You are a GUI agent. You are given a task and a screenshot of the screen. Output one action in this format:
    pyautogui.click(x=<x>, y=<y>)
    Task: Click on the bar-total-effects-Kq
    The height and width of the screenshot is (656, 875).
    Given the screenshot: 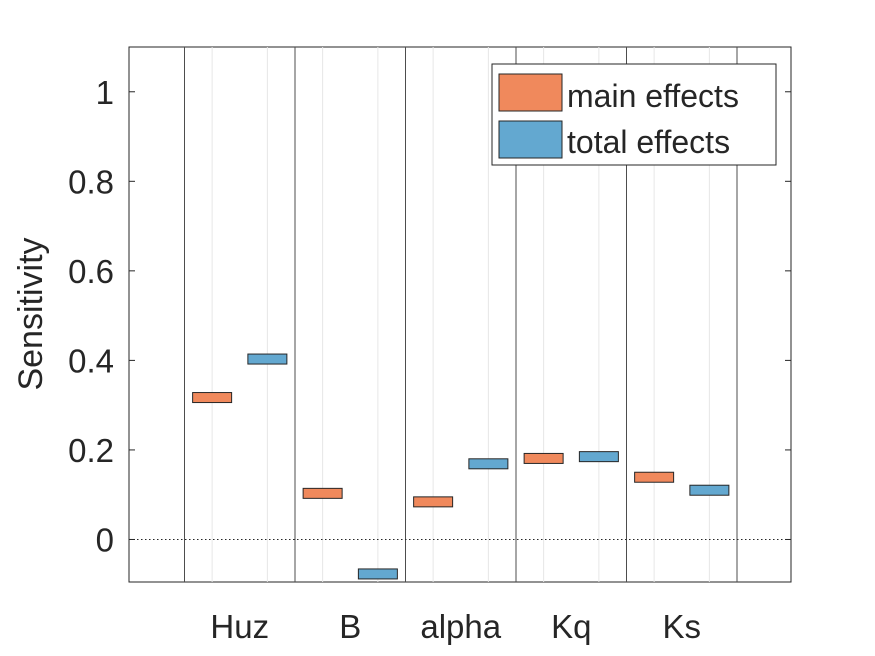 What is the action you would take?
    pyautogui.click(x=598, y=457)
    